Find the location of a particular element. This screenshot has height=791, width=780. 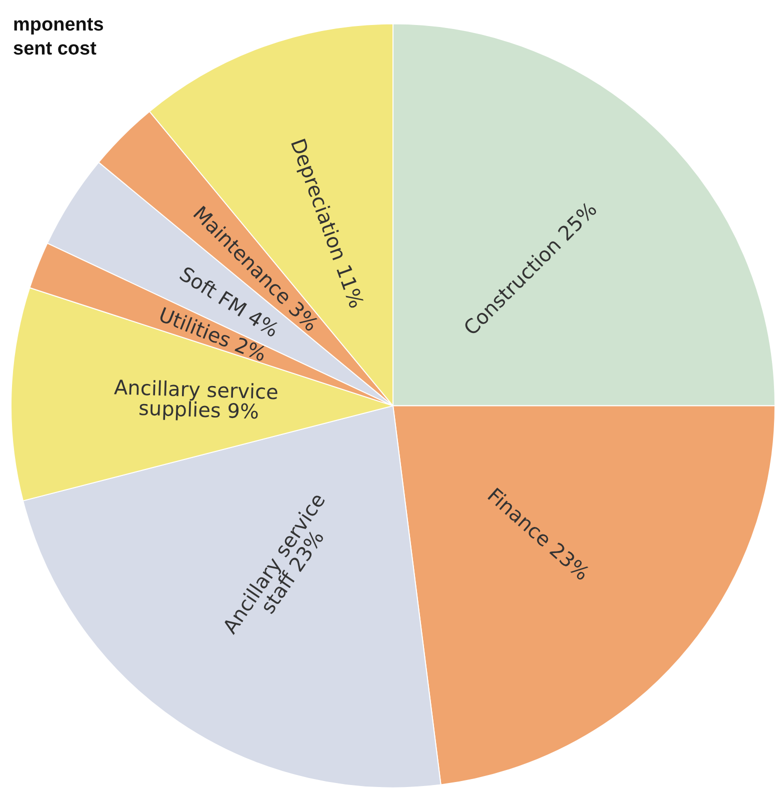

slice-label: Ancillary service supplies 9% is located at coordinates (200, 399).